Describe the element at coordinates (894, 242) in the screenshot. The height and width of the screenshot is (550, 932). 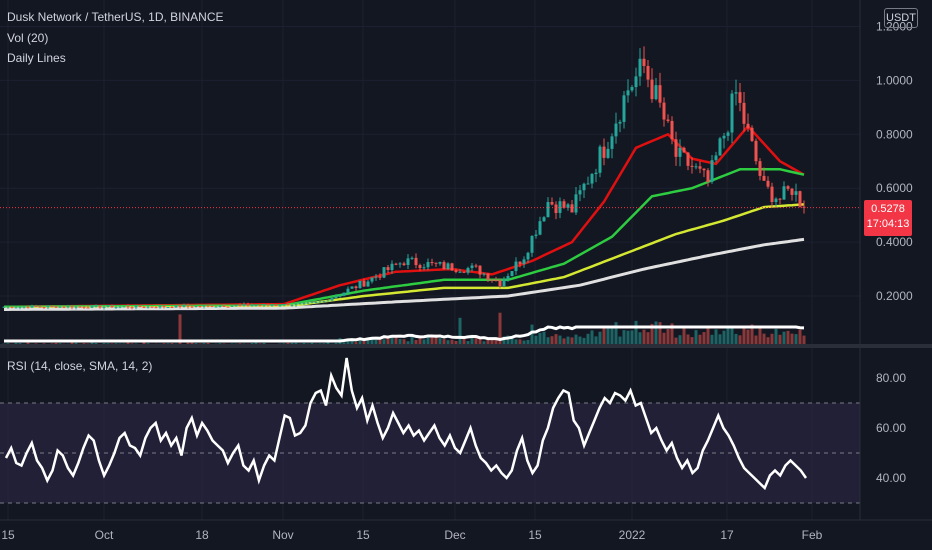
I see `y-tick-label: 0.4000` at that location.